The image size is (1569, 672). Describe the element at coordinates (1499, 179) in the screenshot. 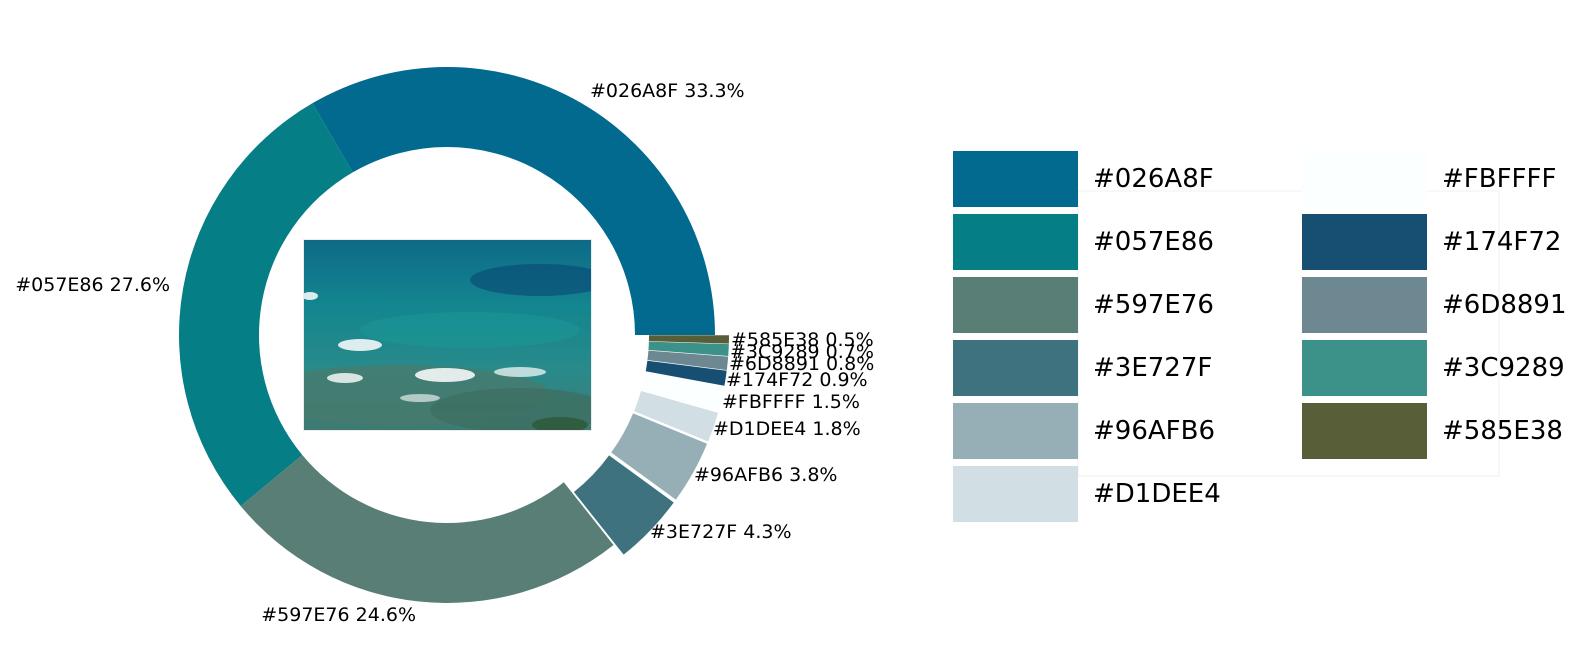

I see `legend-label-fbffff: #FBFFFF` at that location.